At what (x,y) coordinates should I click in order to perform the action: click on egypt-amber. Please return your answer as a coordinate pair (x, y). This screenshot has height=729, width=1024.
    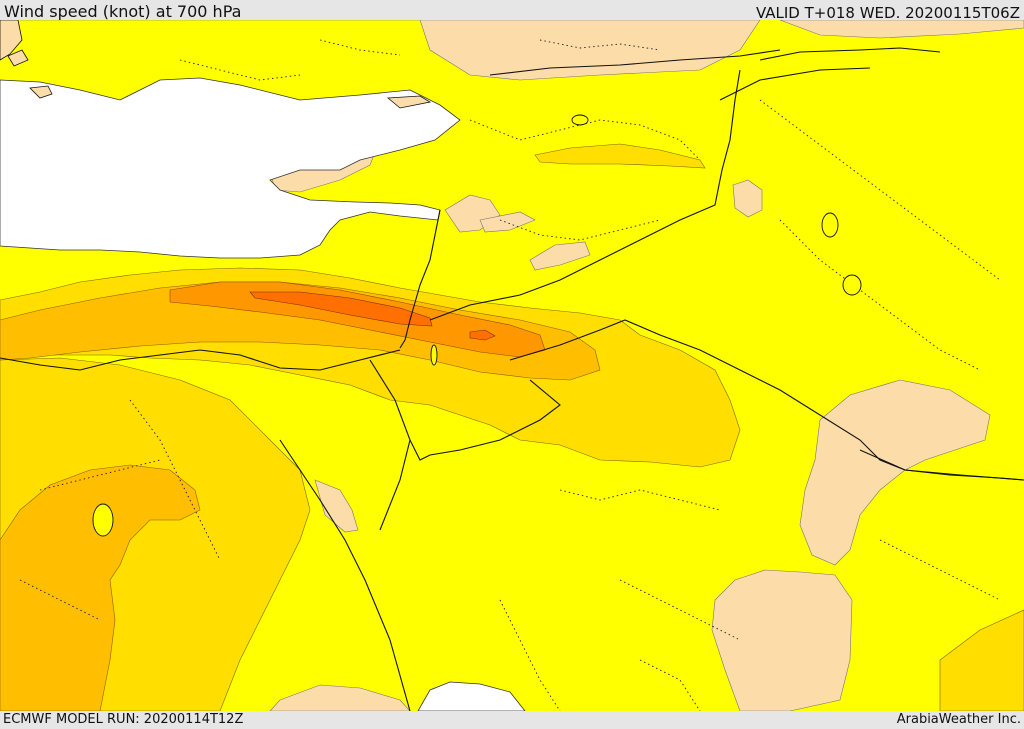
    Looking at the image, I should click on (100, 587).